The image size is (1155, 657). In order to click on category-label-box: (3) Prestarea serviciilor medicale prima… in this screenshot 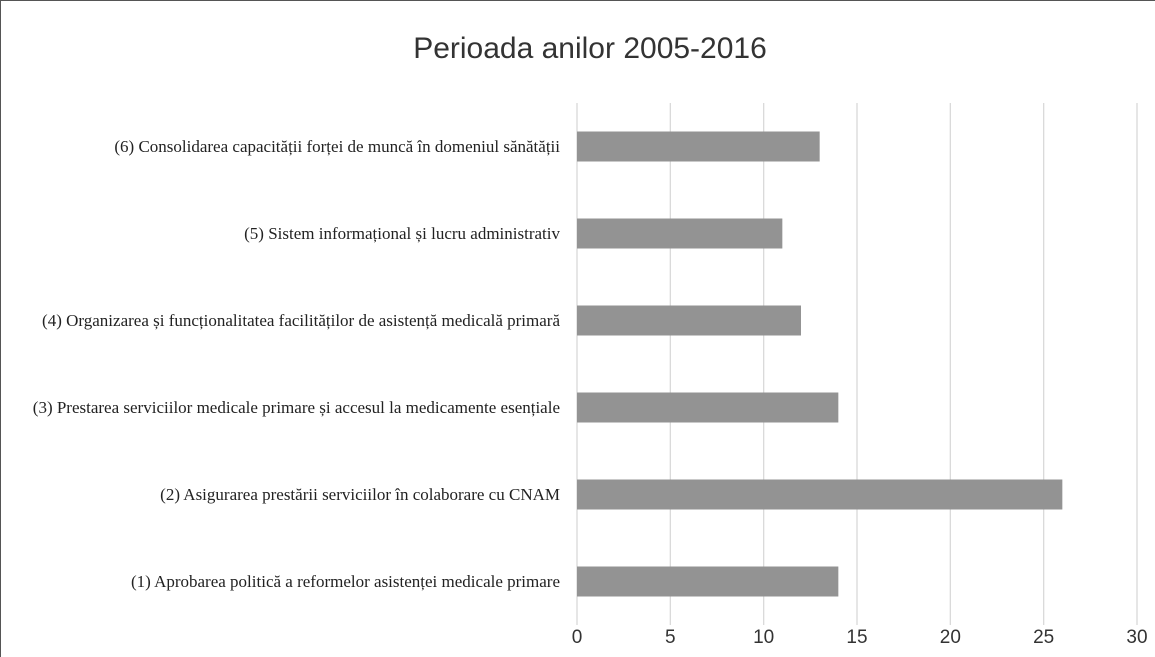, I will do `click(285, 408)`.